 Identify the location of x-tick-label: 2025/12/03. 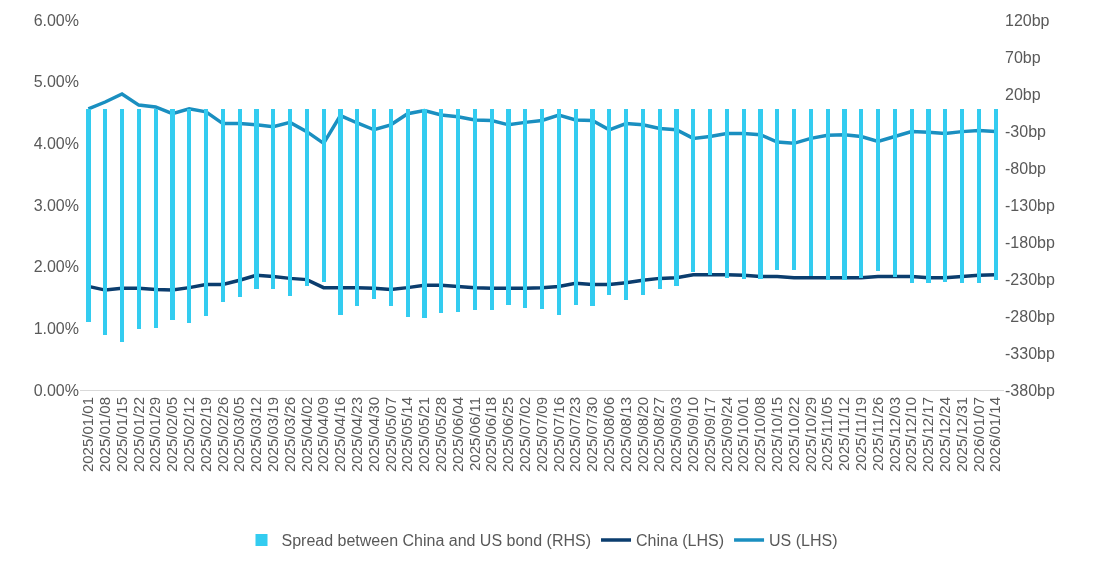
(894, 435).